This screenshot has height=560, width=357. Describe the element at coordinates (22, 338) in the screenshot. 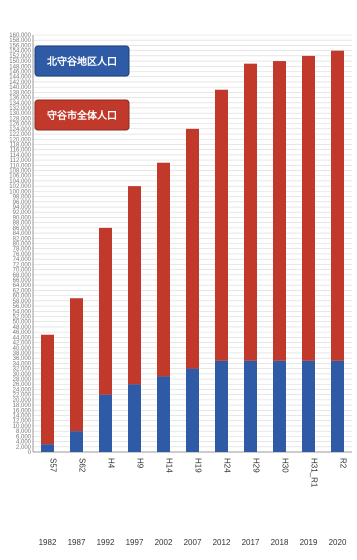

I see `y-tick-label: 44,000` at that location.